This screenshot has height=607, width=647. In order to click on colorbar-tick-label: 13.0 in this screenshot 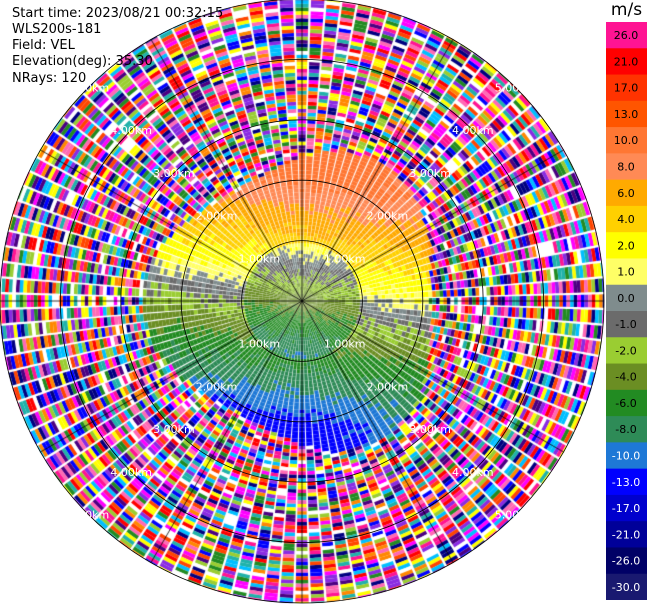, I will do `click(626, 114)`.